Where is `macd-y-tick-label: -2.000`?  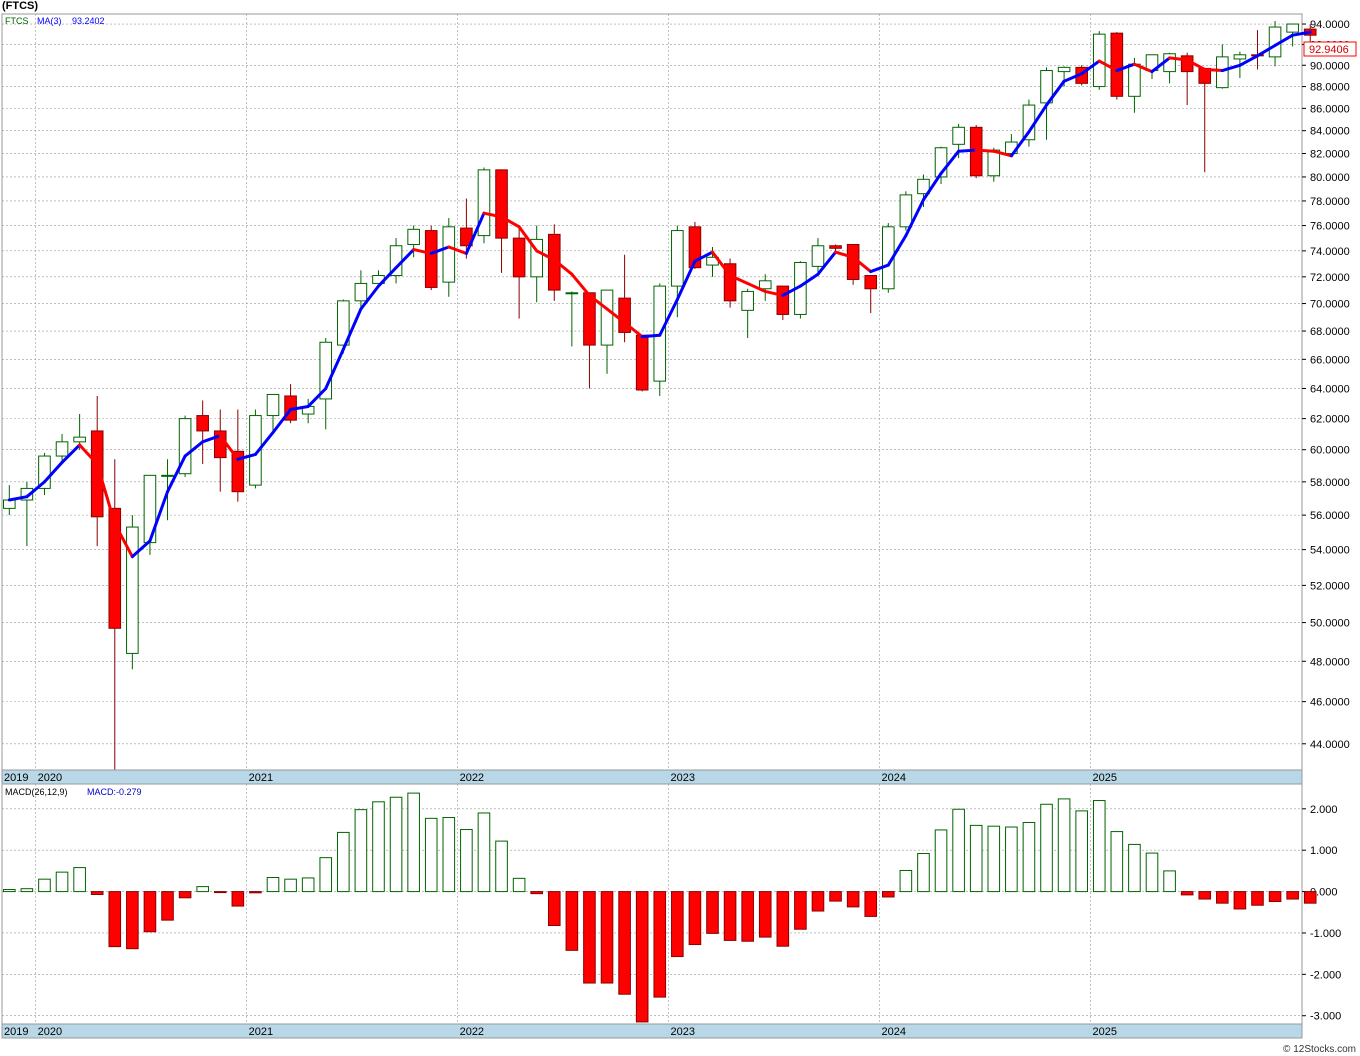 macd-y-tick-label: -2.000 is located at coordinates (1325, 975).